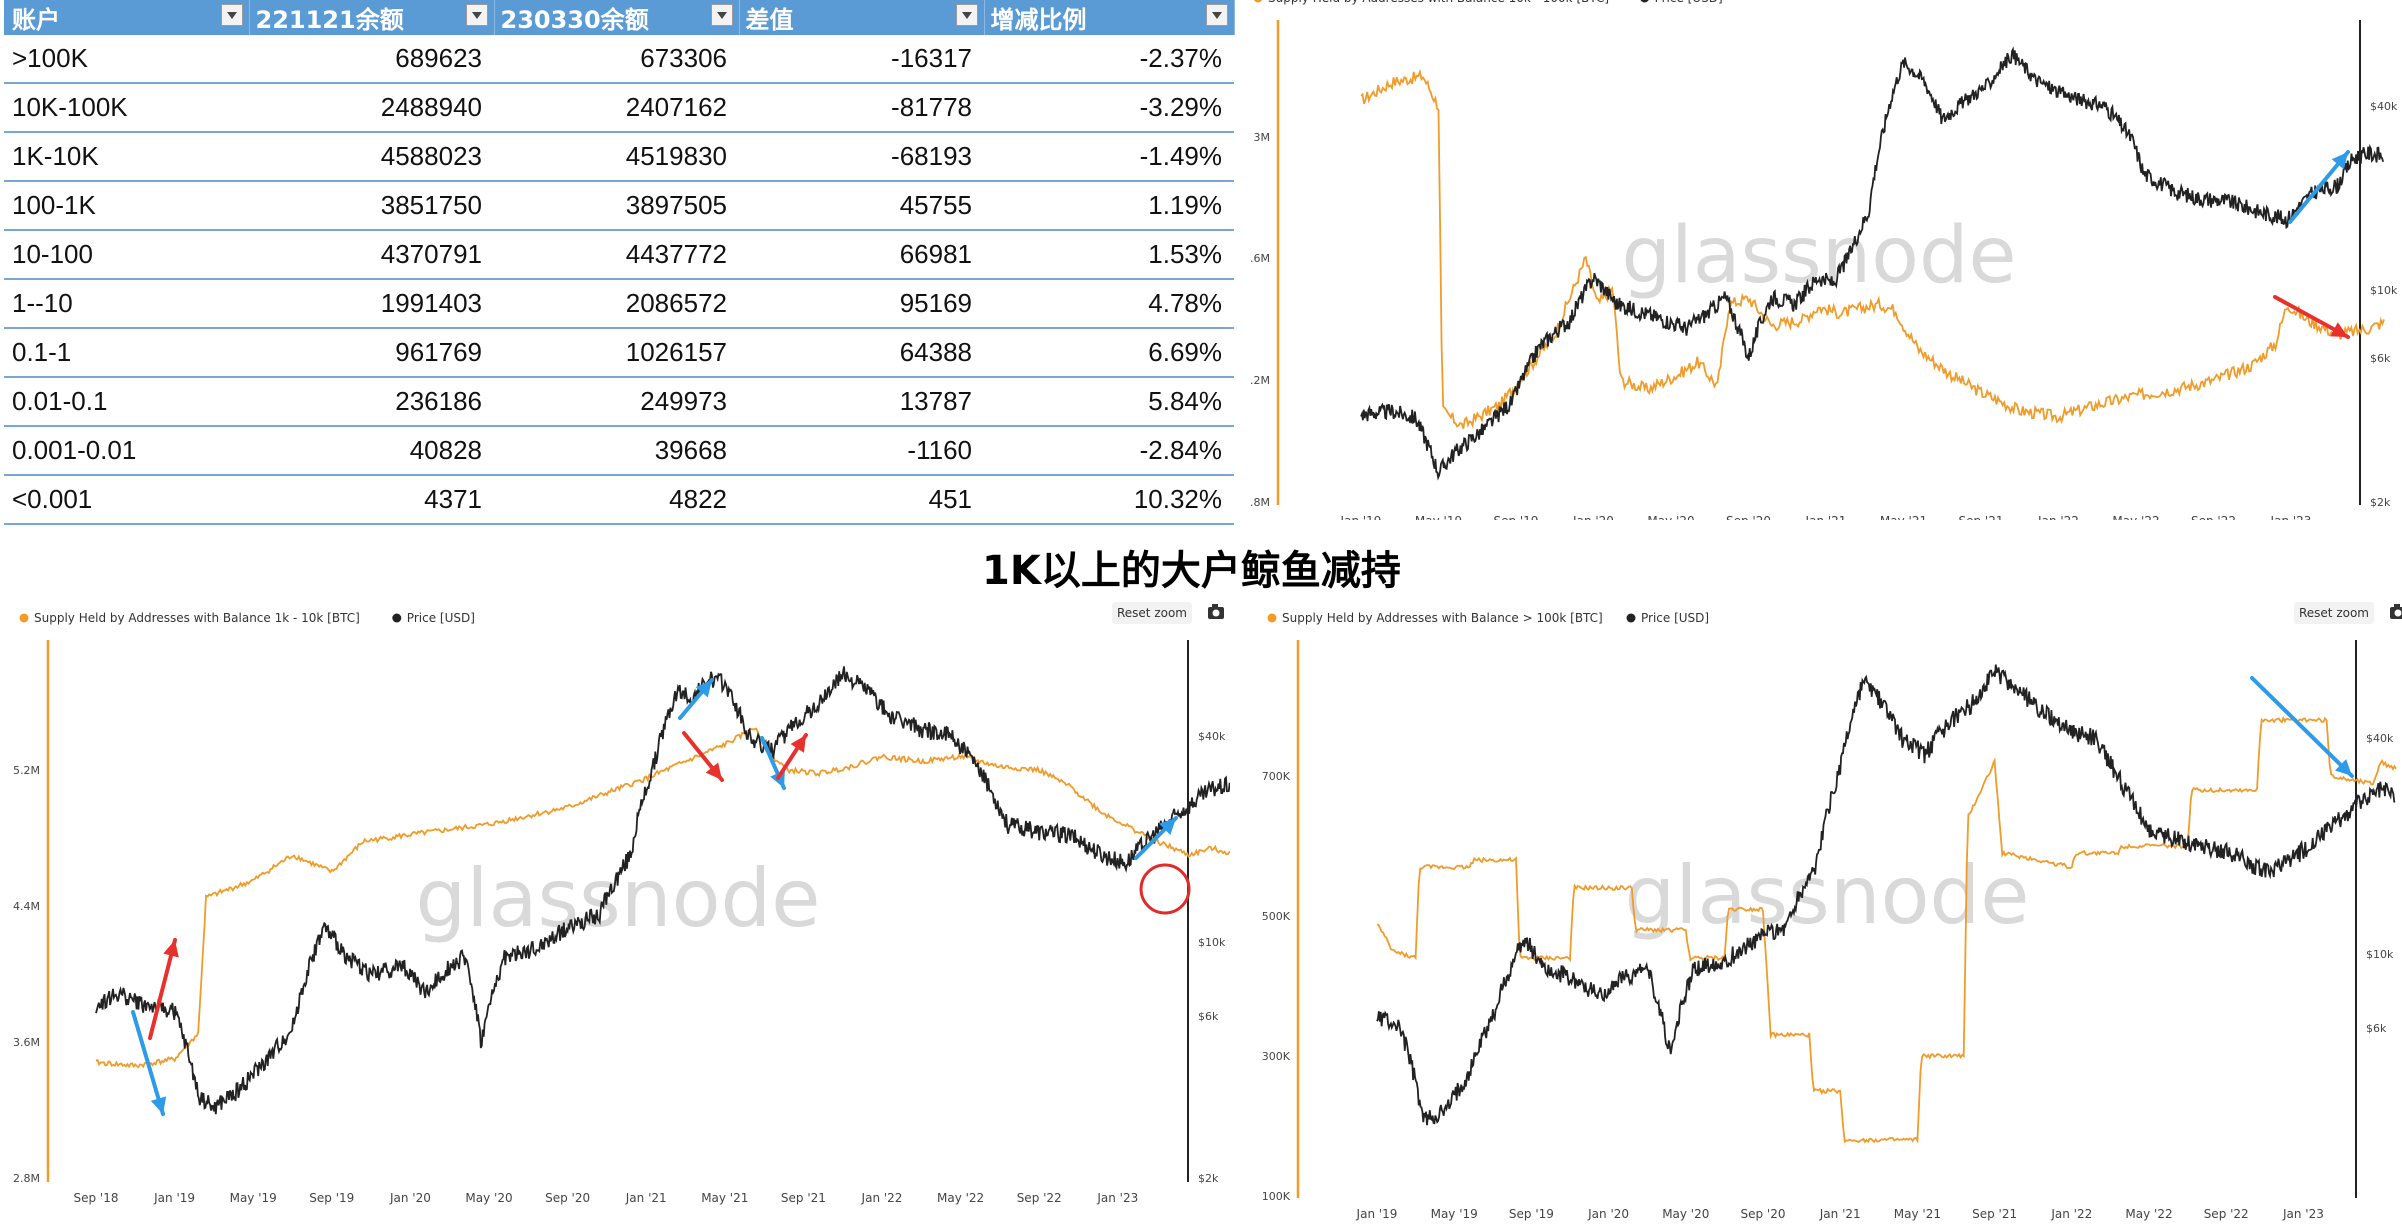  I want to click on x-tick-label: May '22, so click(2148, 1214).